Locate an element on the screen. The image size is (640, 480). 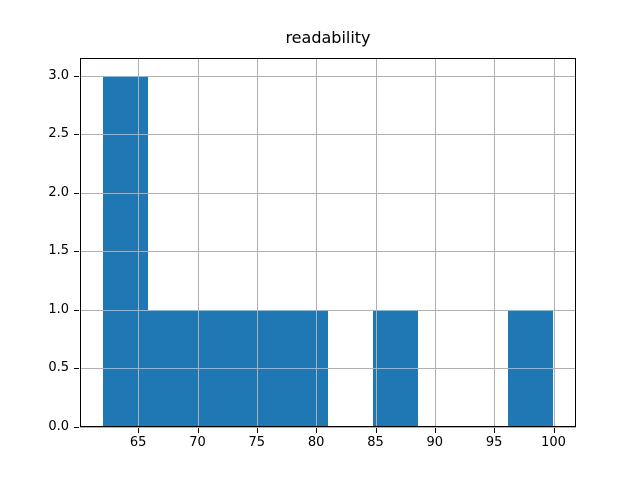
x-tick-label: 85 is located at coordinates (375, 442).